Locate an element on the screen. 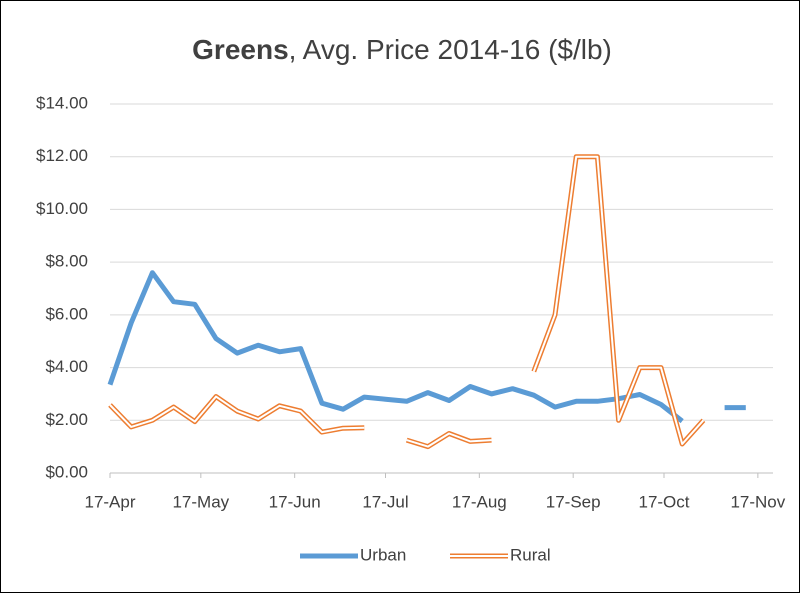 Image resolution: width=801 pixels, height=594 pixels. y-tick-label: $6.00 is located at coordinates (66, 313).